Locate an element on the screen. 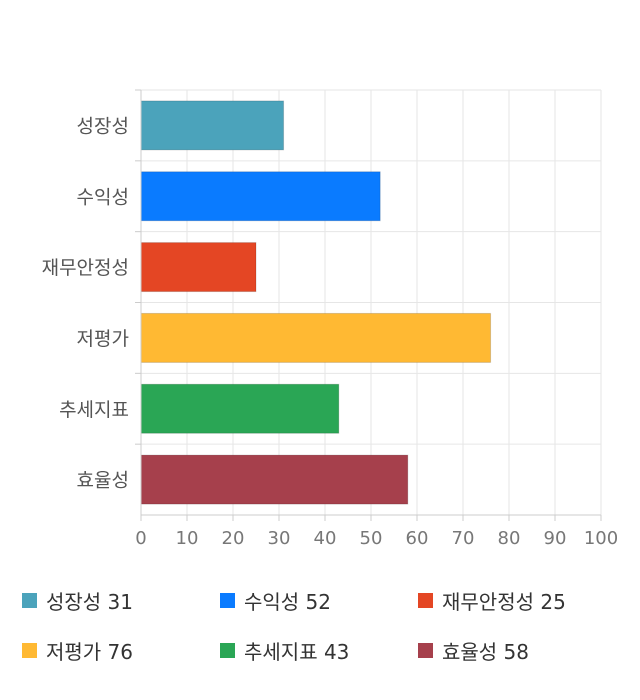 The height and width of the screenshot is (700, 640). legend-label: 성장성 31 is located at coordinates (90, 601).